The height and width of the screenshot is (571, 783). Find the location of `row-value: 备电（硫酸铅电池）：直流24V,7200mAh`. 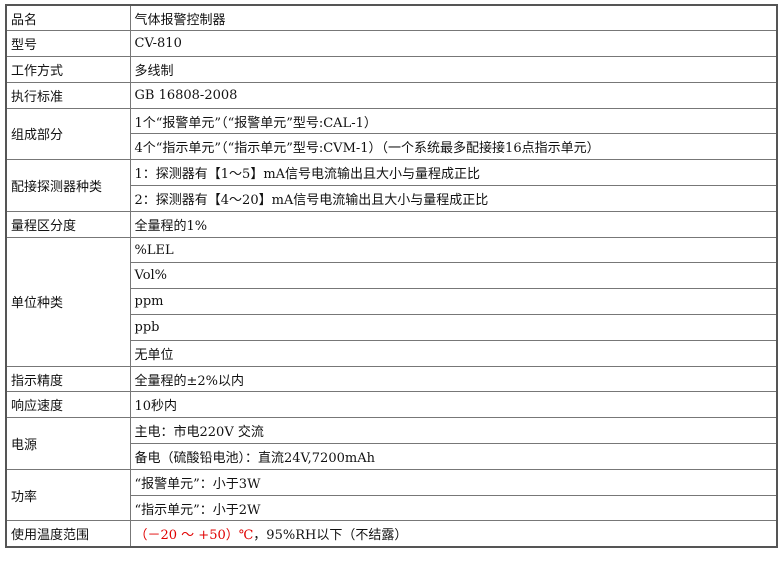

row-value: 备电（硫酸铅电池）：直流24V,7200mAh is located at coordinates (453, 456).